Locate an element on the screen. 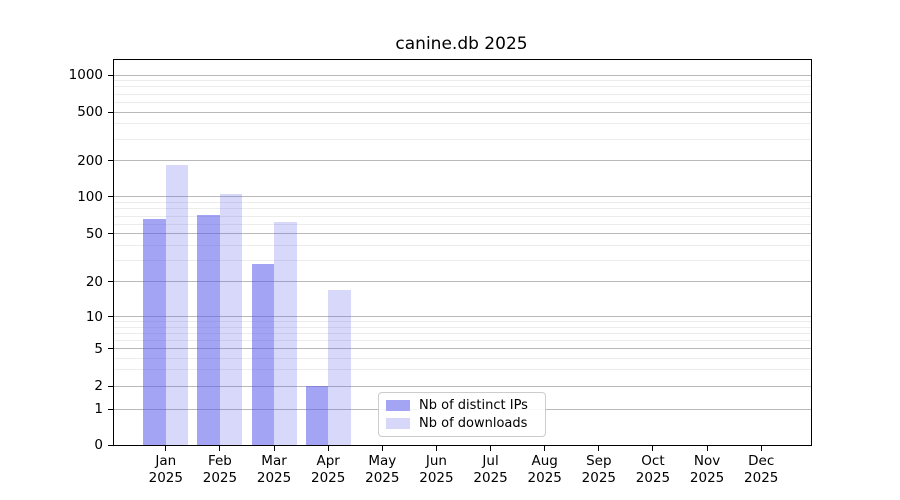  legend-entry-distinct-ips: Nb of distinct IPs is located at coordinates (462, 405).